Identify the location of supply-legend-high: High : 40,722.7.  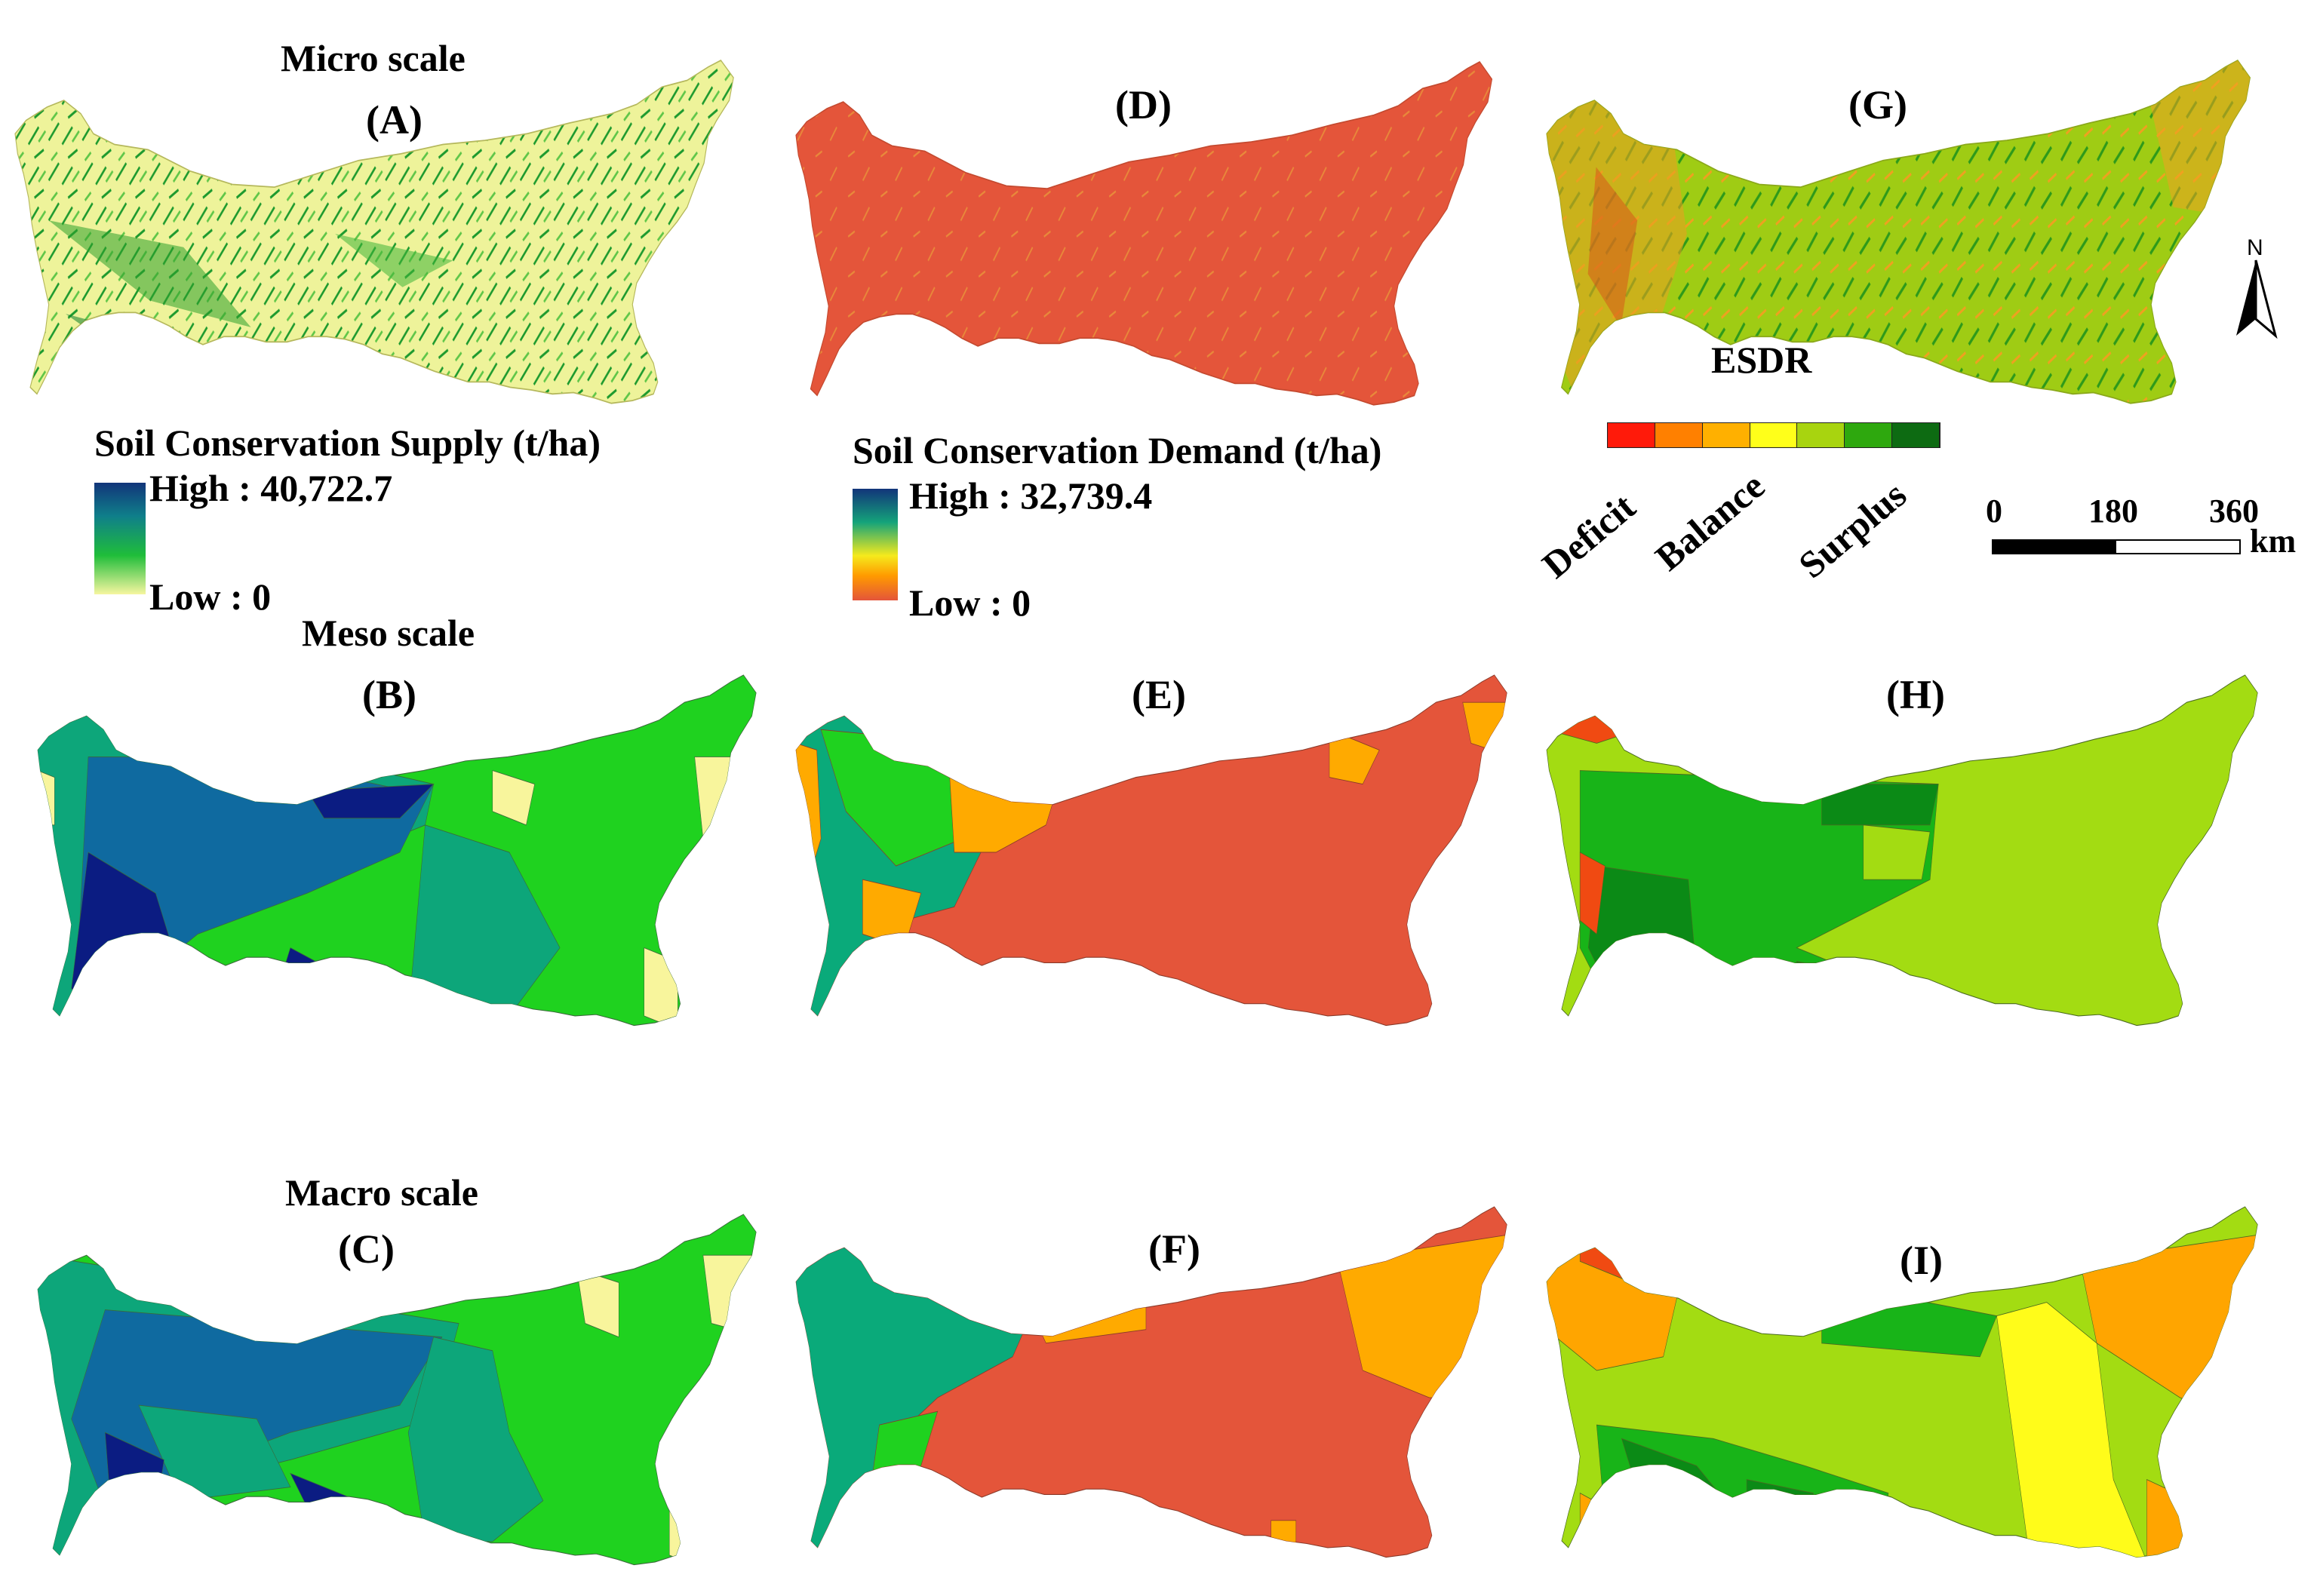
(271, 488).